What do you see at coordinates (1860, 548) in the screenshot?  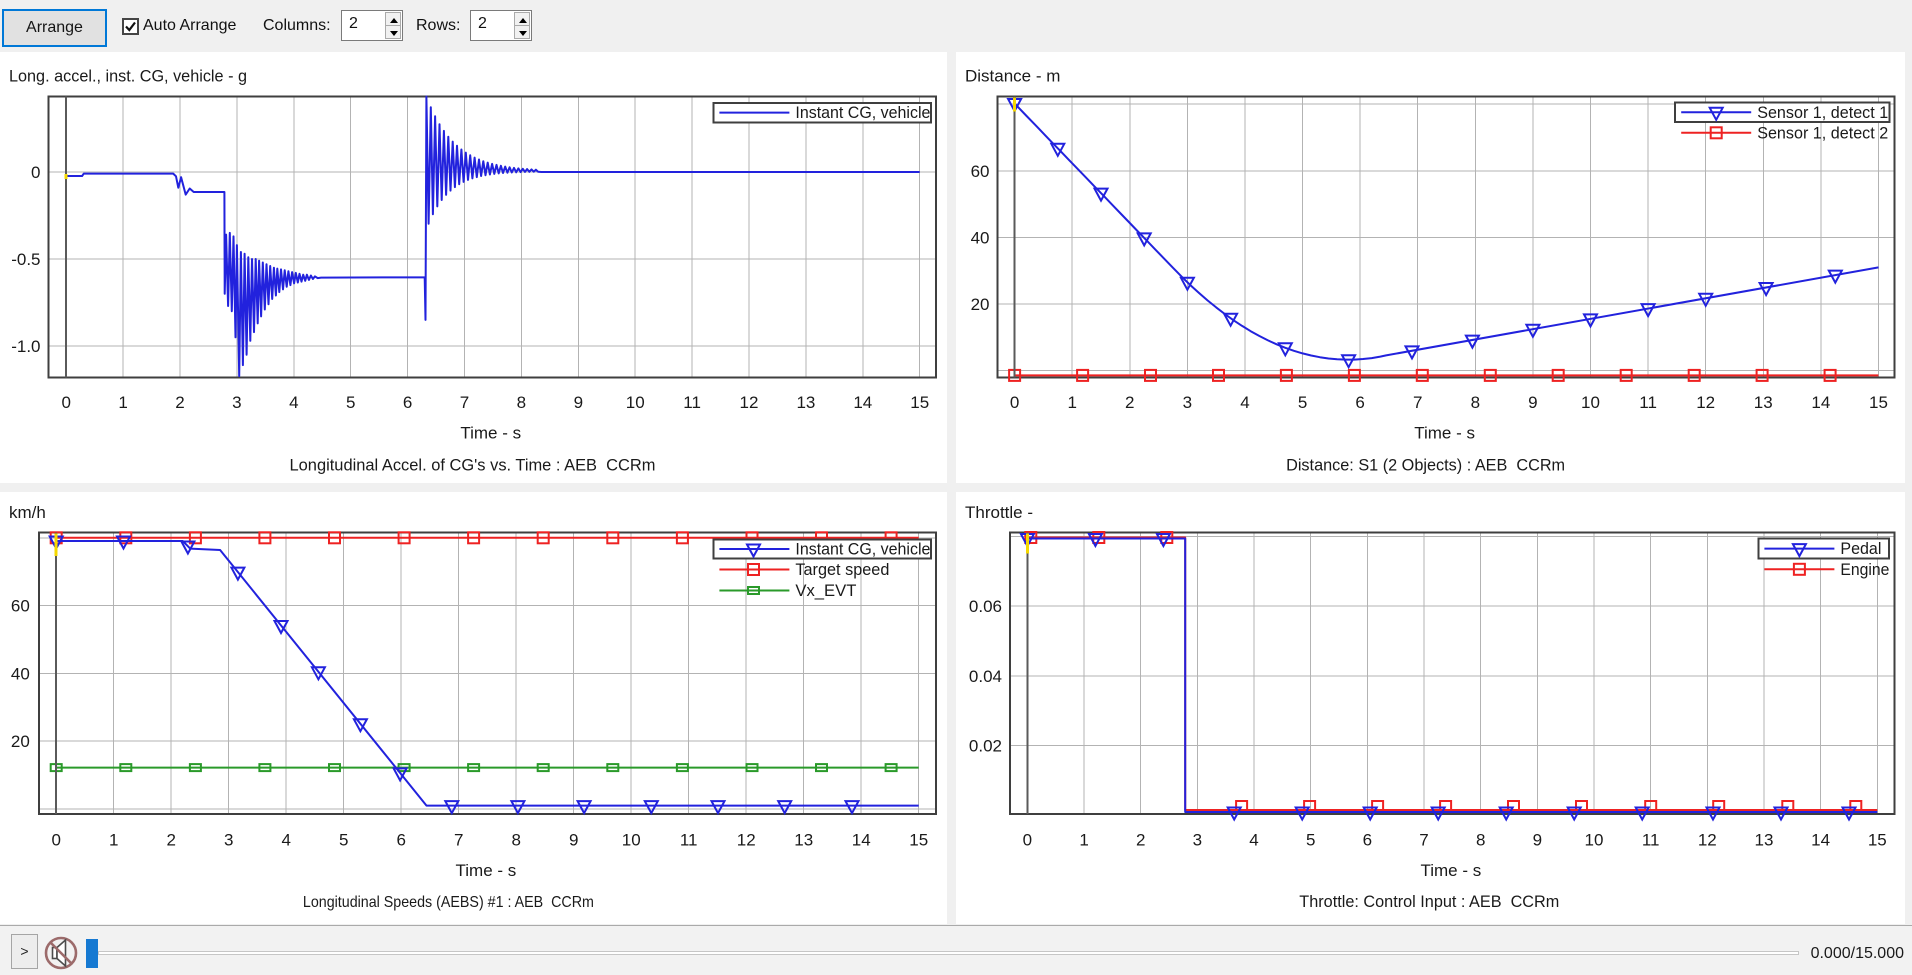 I see `svg-text: Pedal` at bounding box center [1860, 548].